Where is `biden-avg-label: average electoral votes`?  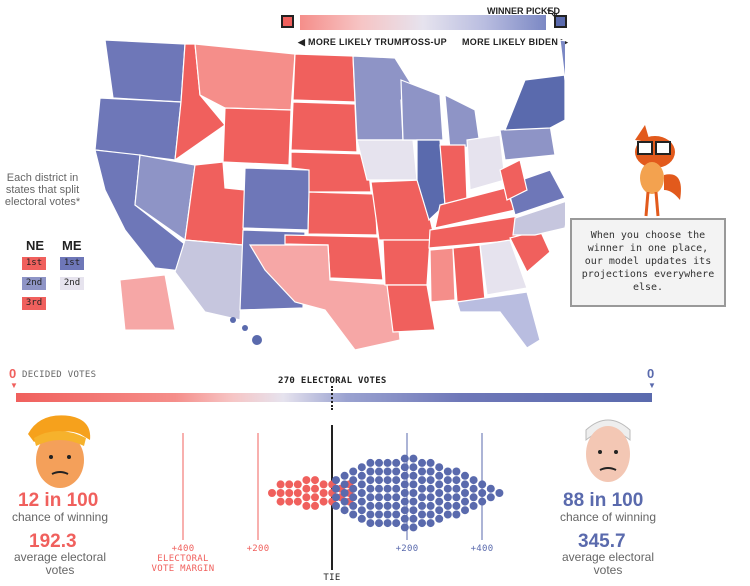
biden-avg-label: average electoral votes is located at coordinates (608, 563).